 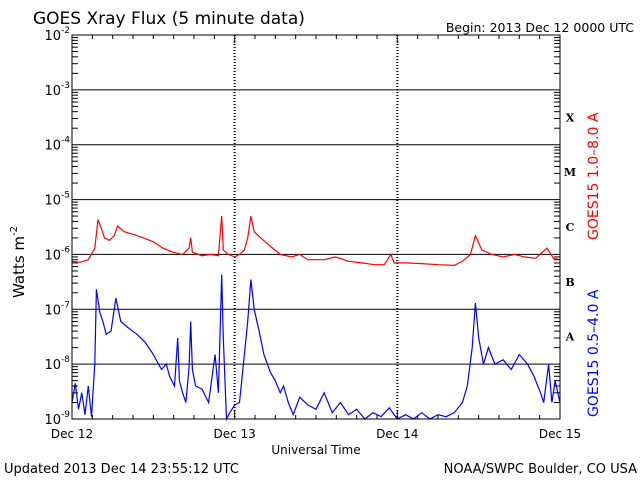 I want to click on x-axis-label: Universal Time, so click(x=315, y=450).